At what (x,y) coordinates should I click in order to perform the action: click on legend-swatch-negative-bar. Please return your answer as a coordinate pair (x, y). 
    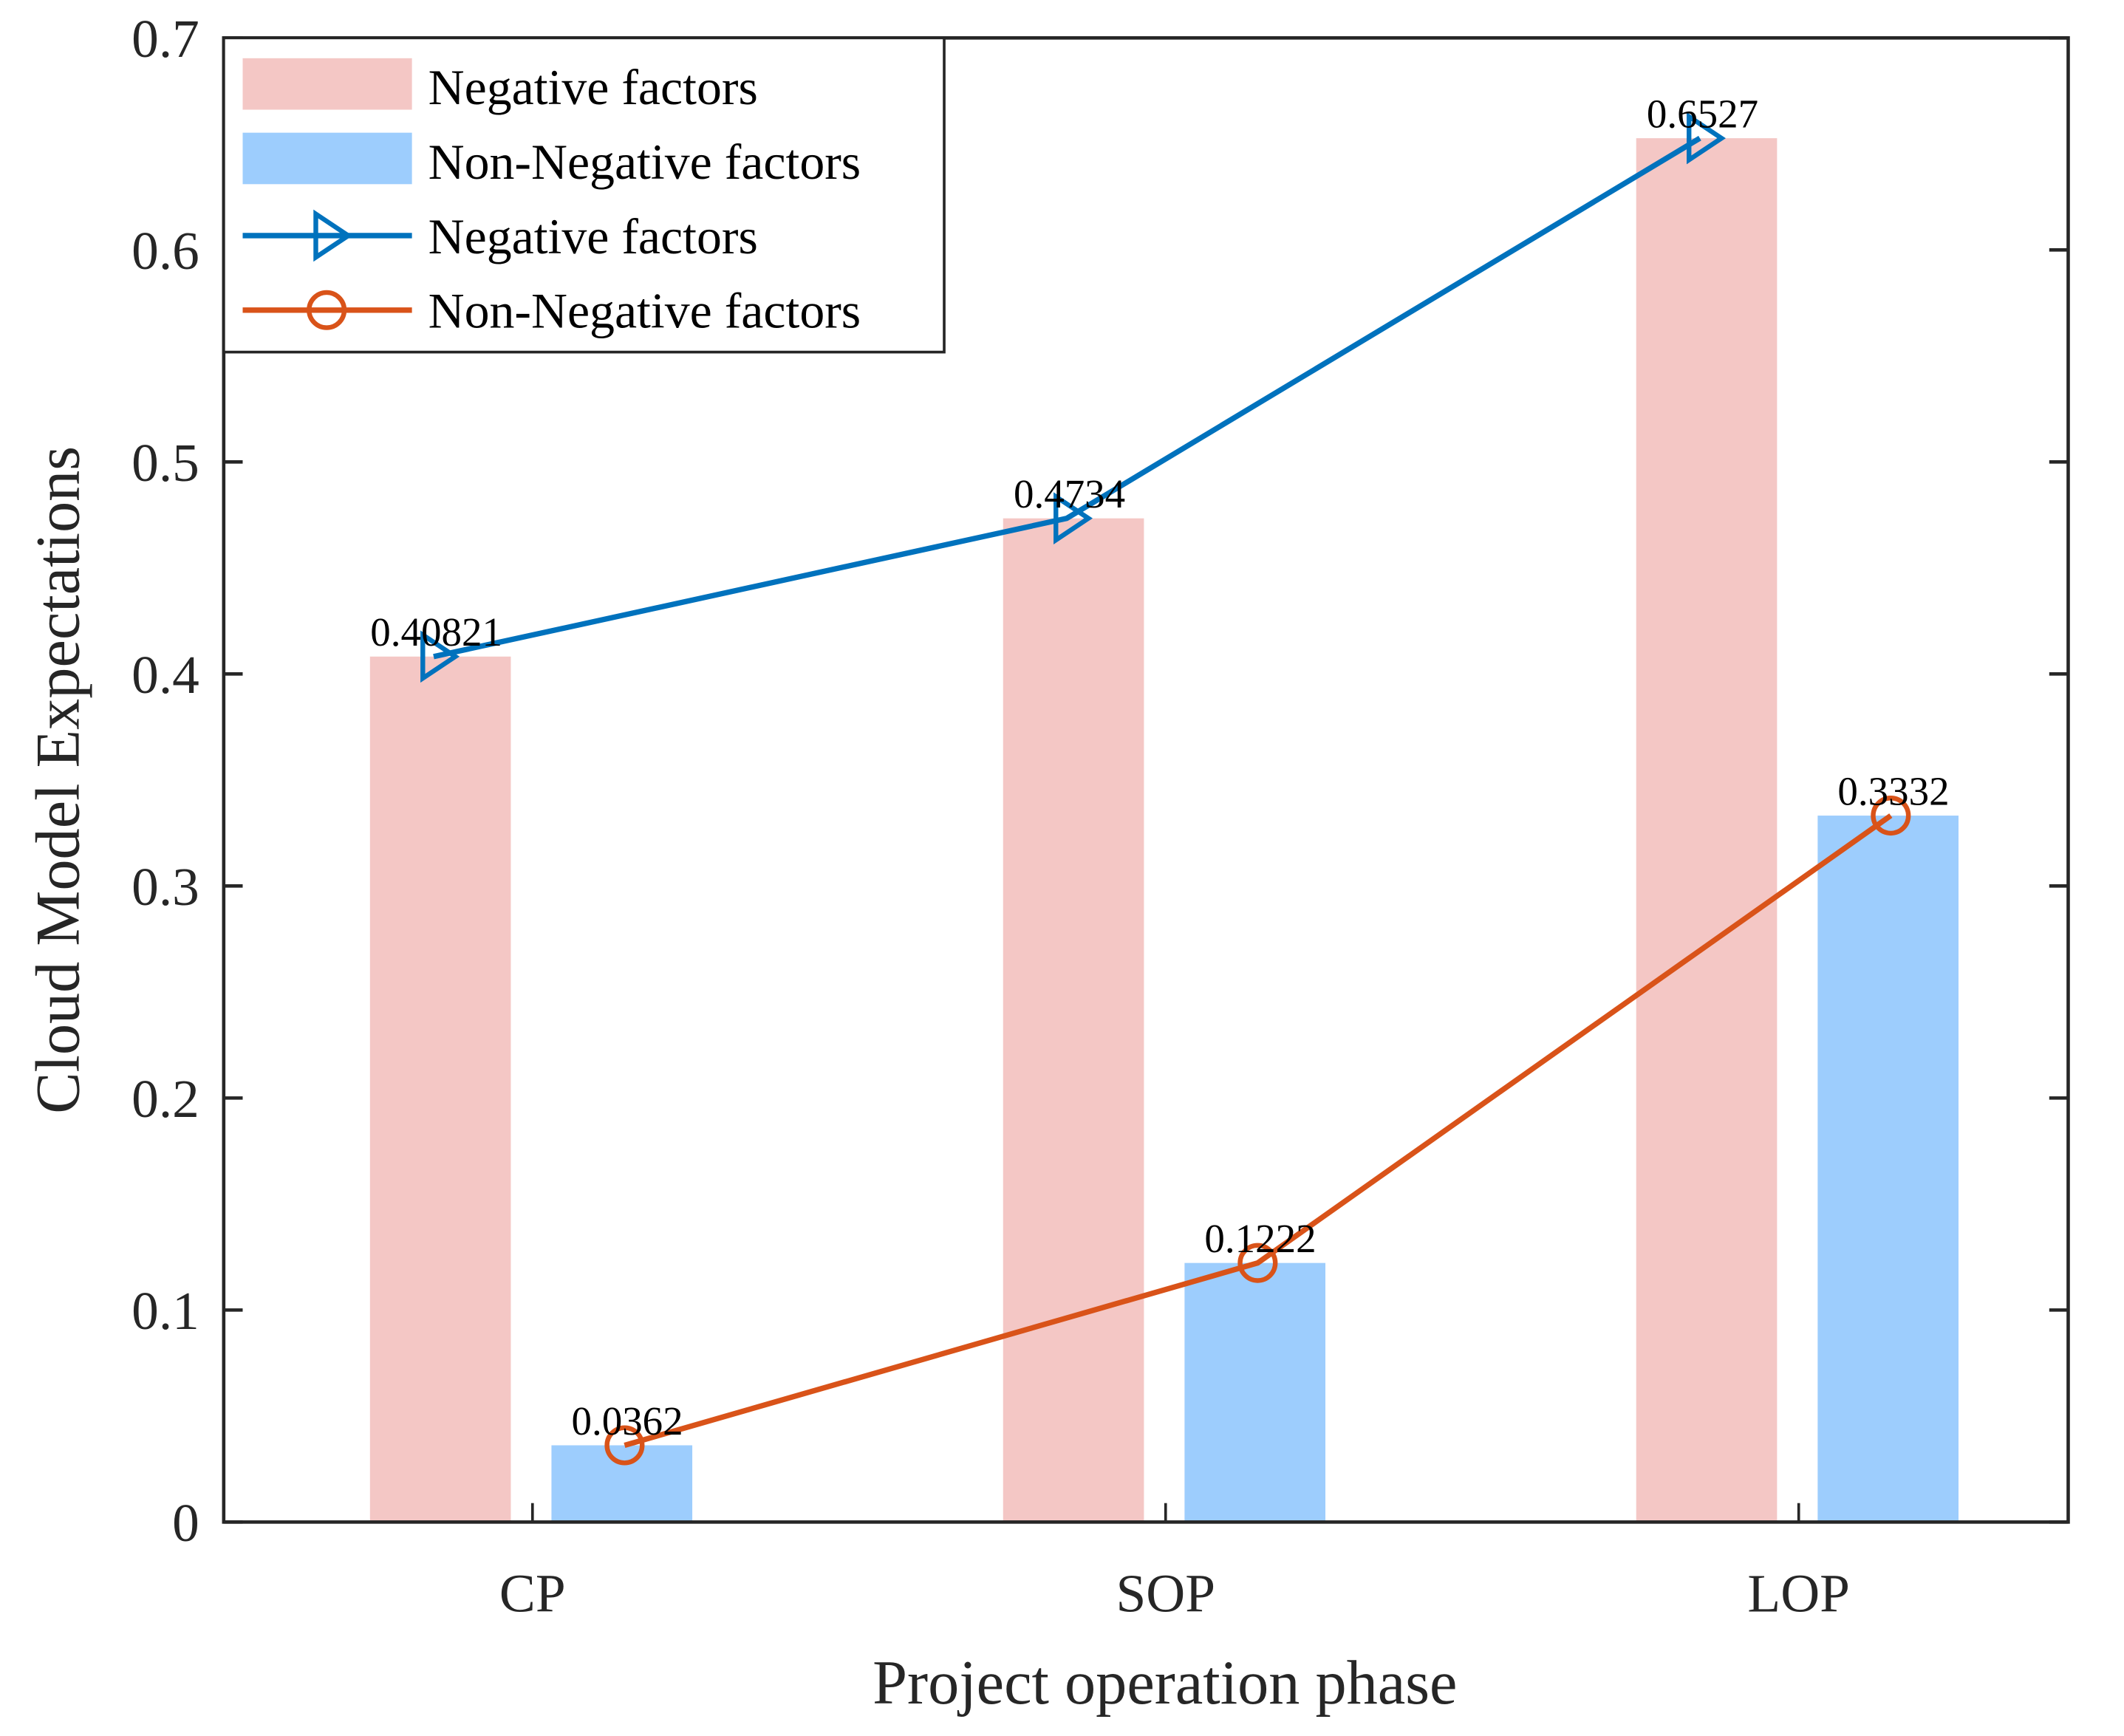
    Looking at the image, I should click on (327, 84).